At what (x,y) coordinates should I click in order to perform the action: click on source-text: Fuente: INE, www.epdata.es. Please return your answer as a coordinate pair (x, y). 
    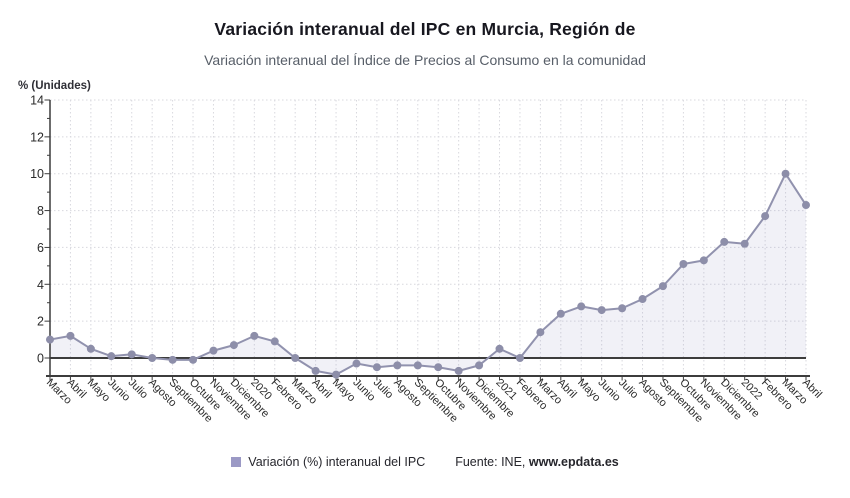
    Looking at the image, I should click on (537, 462).